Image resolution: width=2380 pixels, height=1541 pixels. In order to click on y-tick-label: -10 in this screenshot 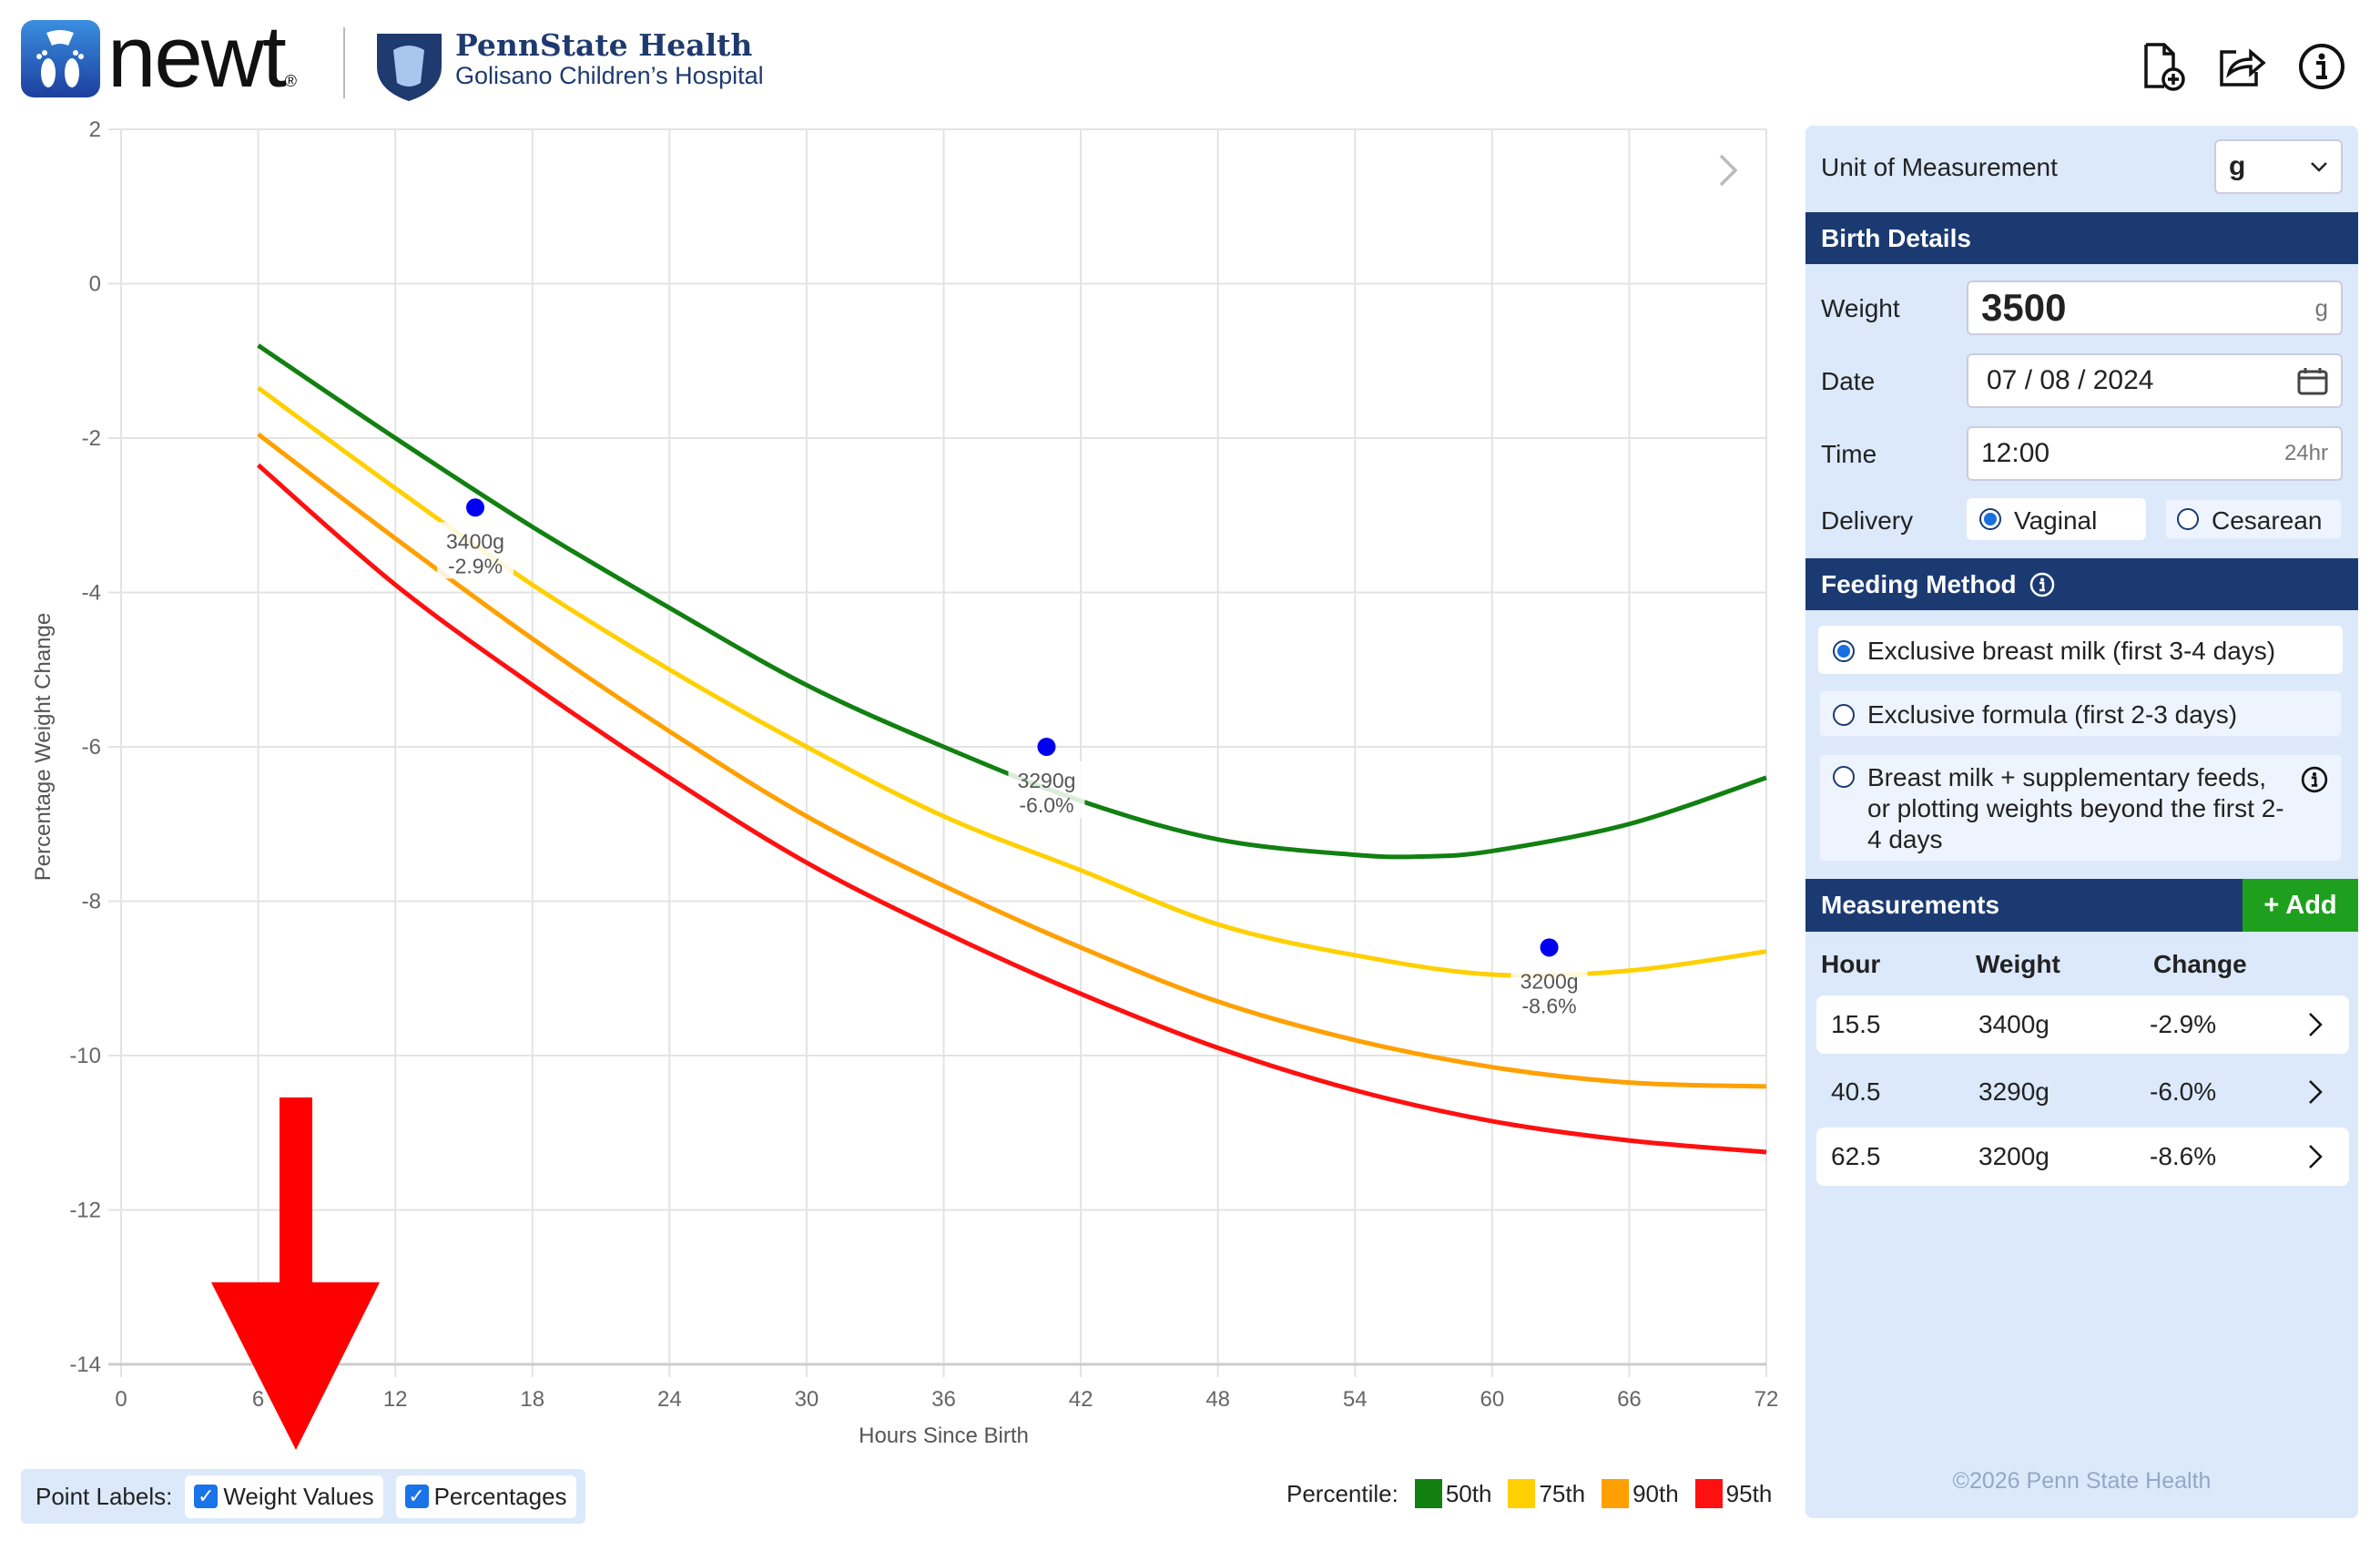, I will do `click(85, 1056)`.